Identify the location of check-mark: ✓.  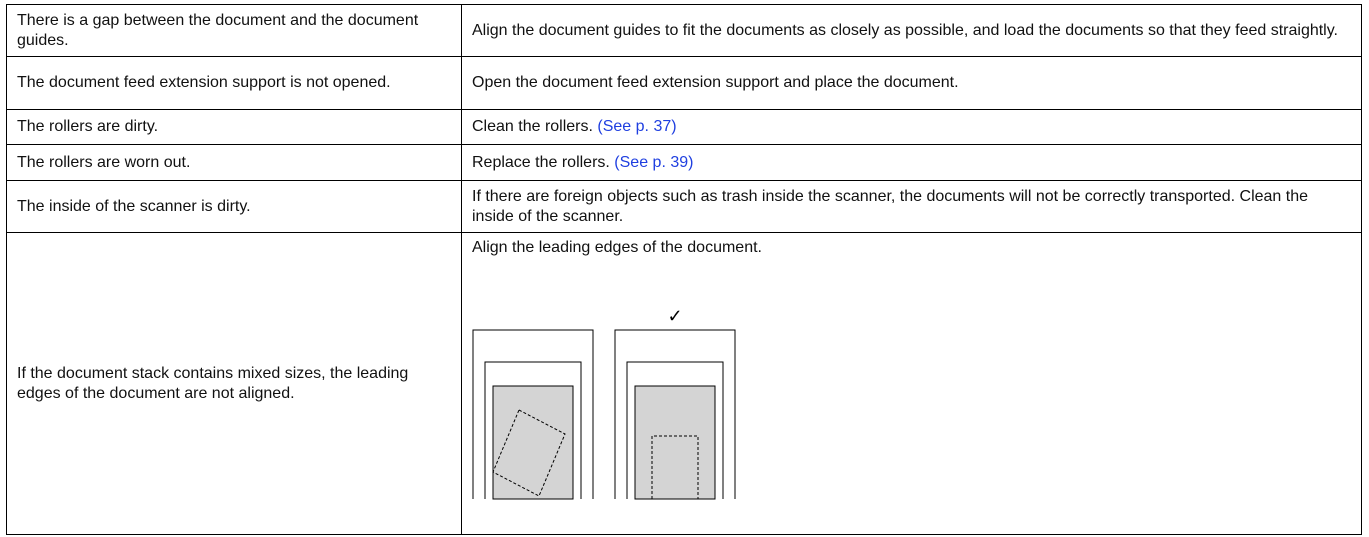
(674, 316).